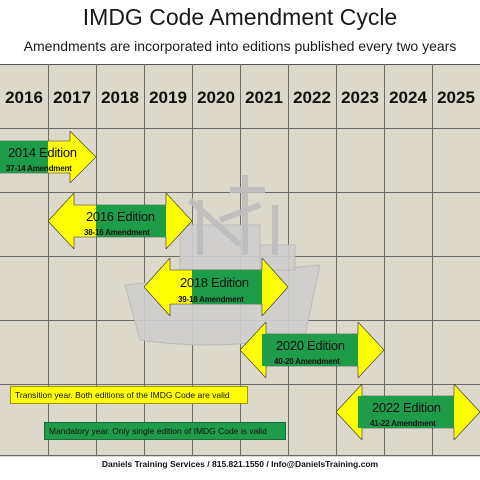 This screenshot has height=480, width=480. Describe the element at coordinates (117, 232) in the screenshot. I see `edition-amendment: 38-16 Amendment` at that location.